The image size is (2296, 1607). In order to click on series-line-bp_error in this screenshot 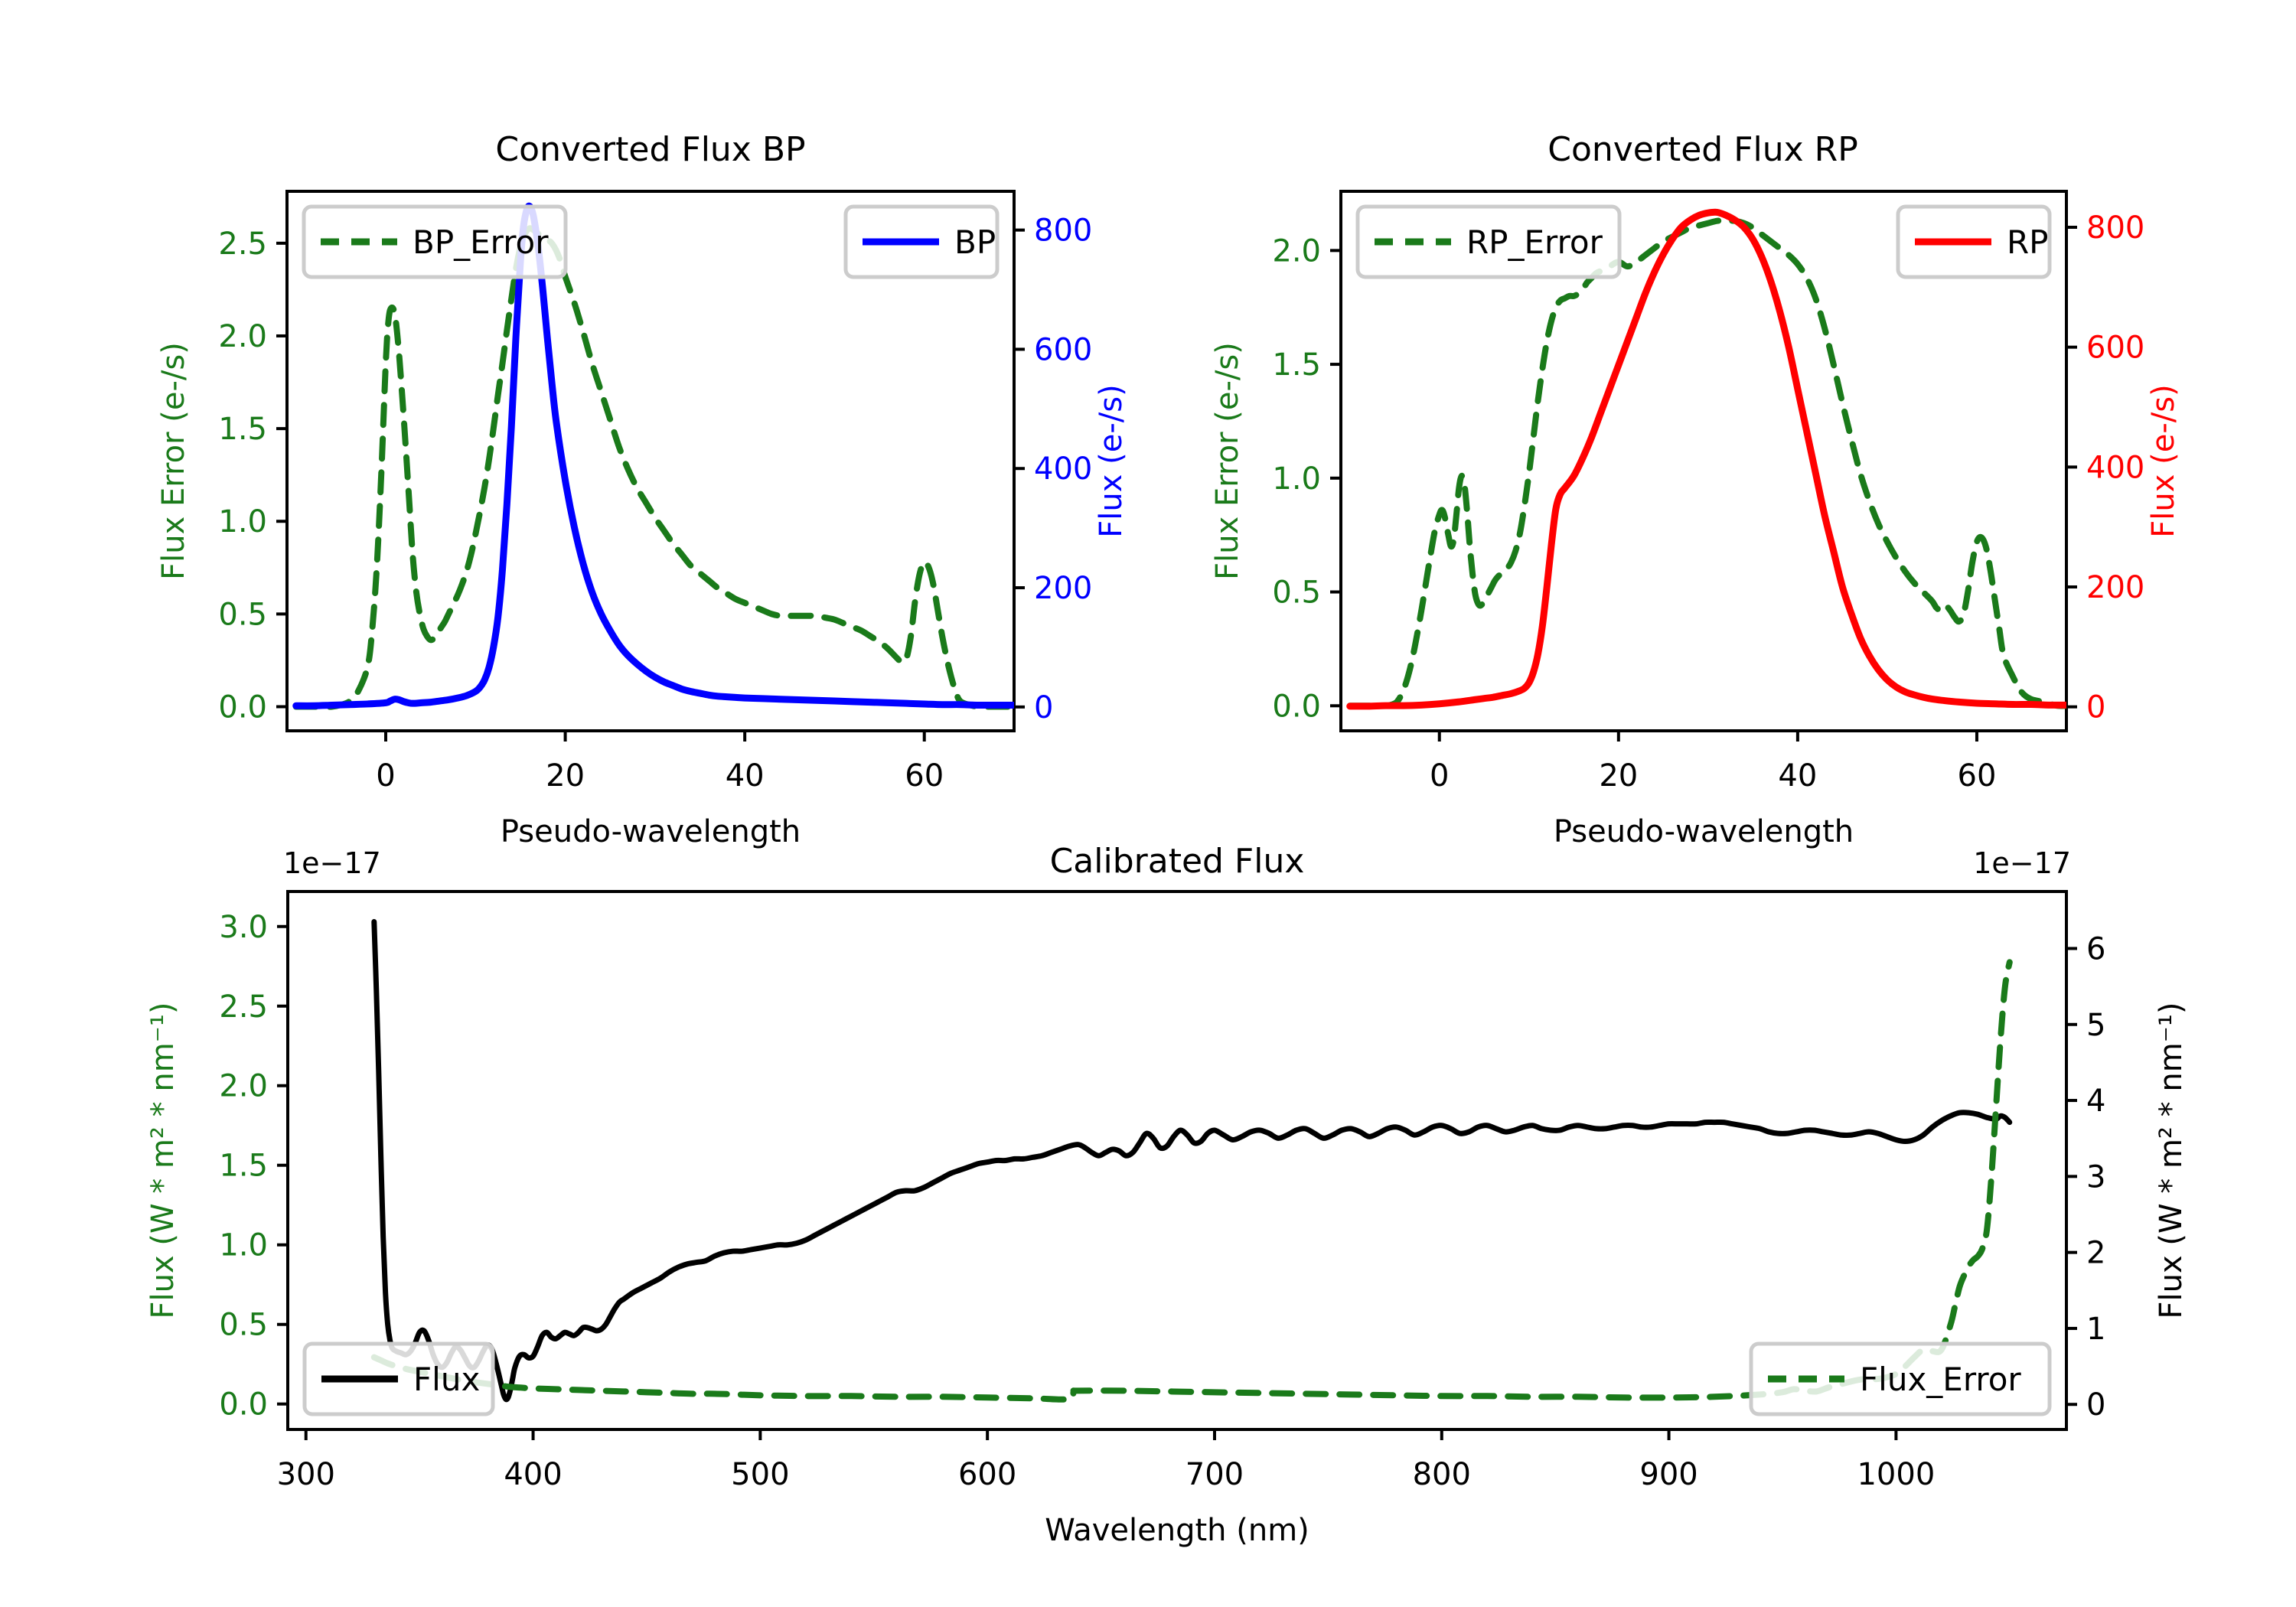, I will do `click(653, 467)`.